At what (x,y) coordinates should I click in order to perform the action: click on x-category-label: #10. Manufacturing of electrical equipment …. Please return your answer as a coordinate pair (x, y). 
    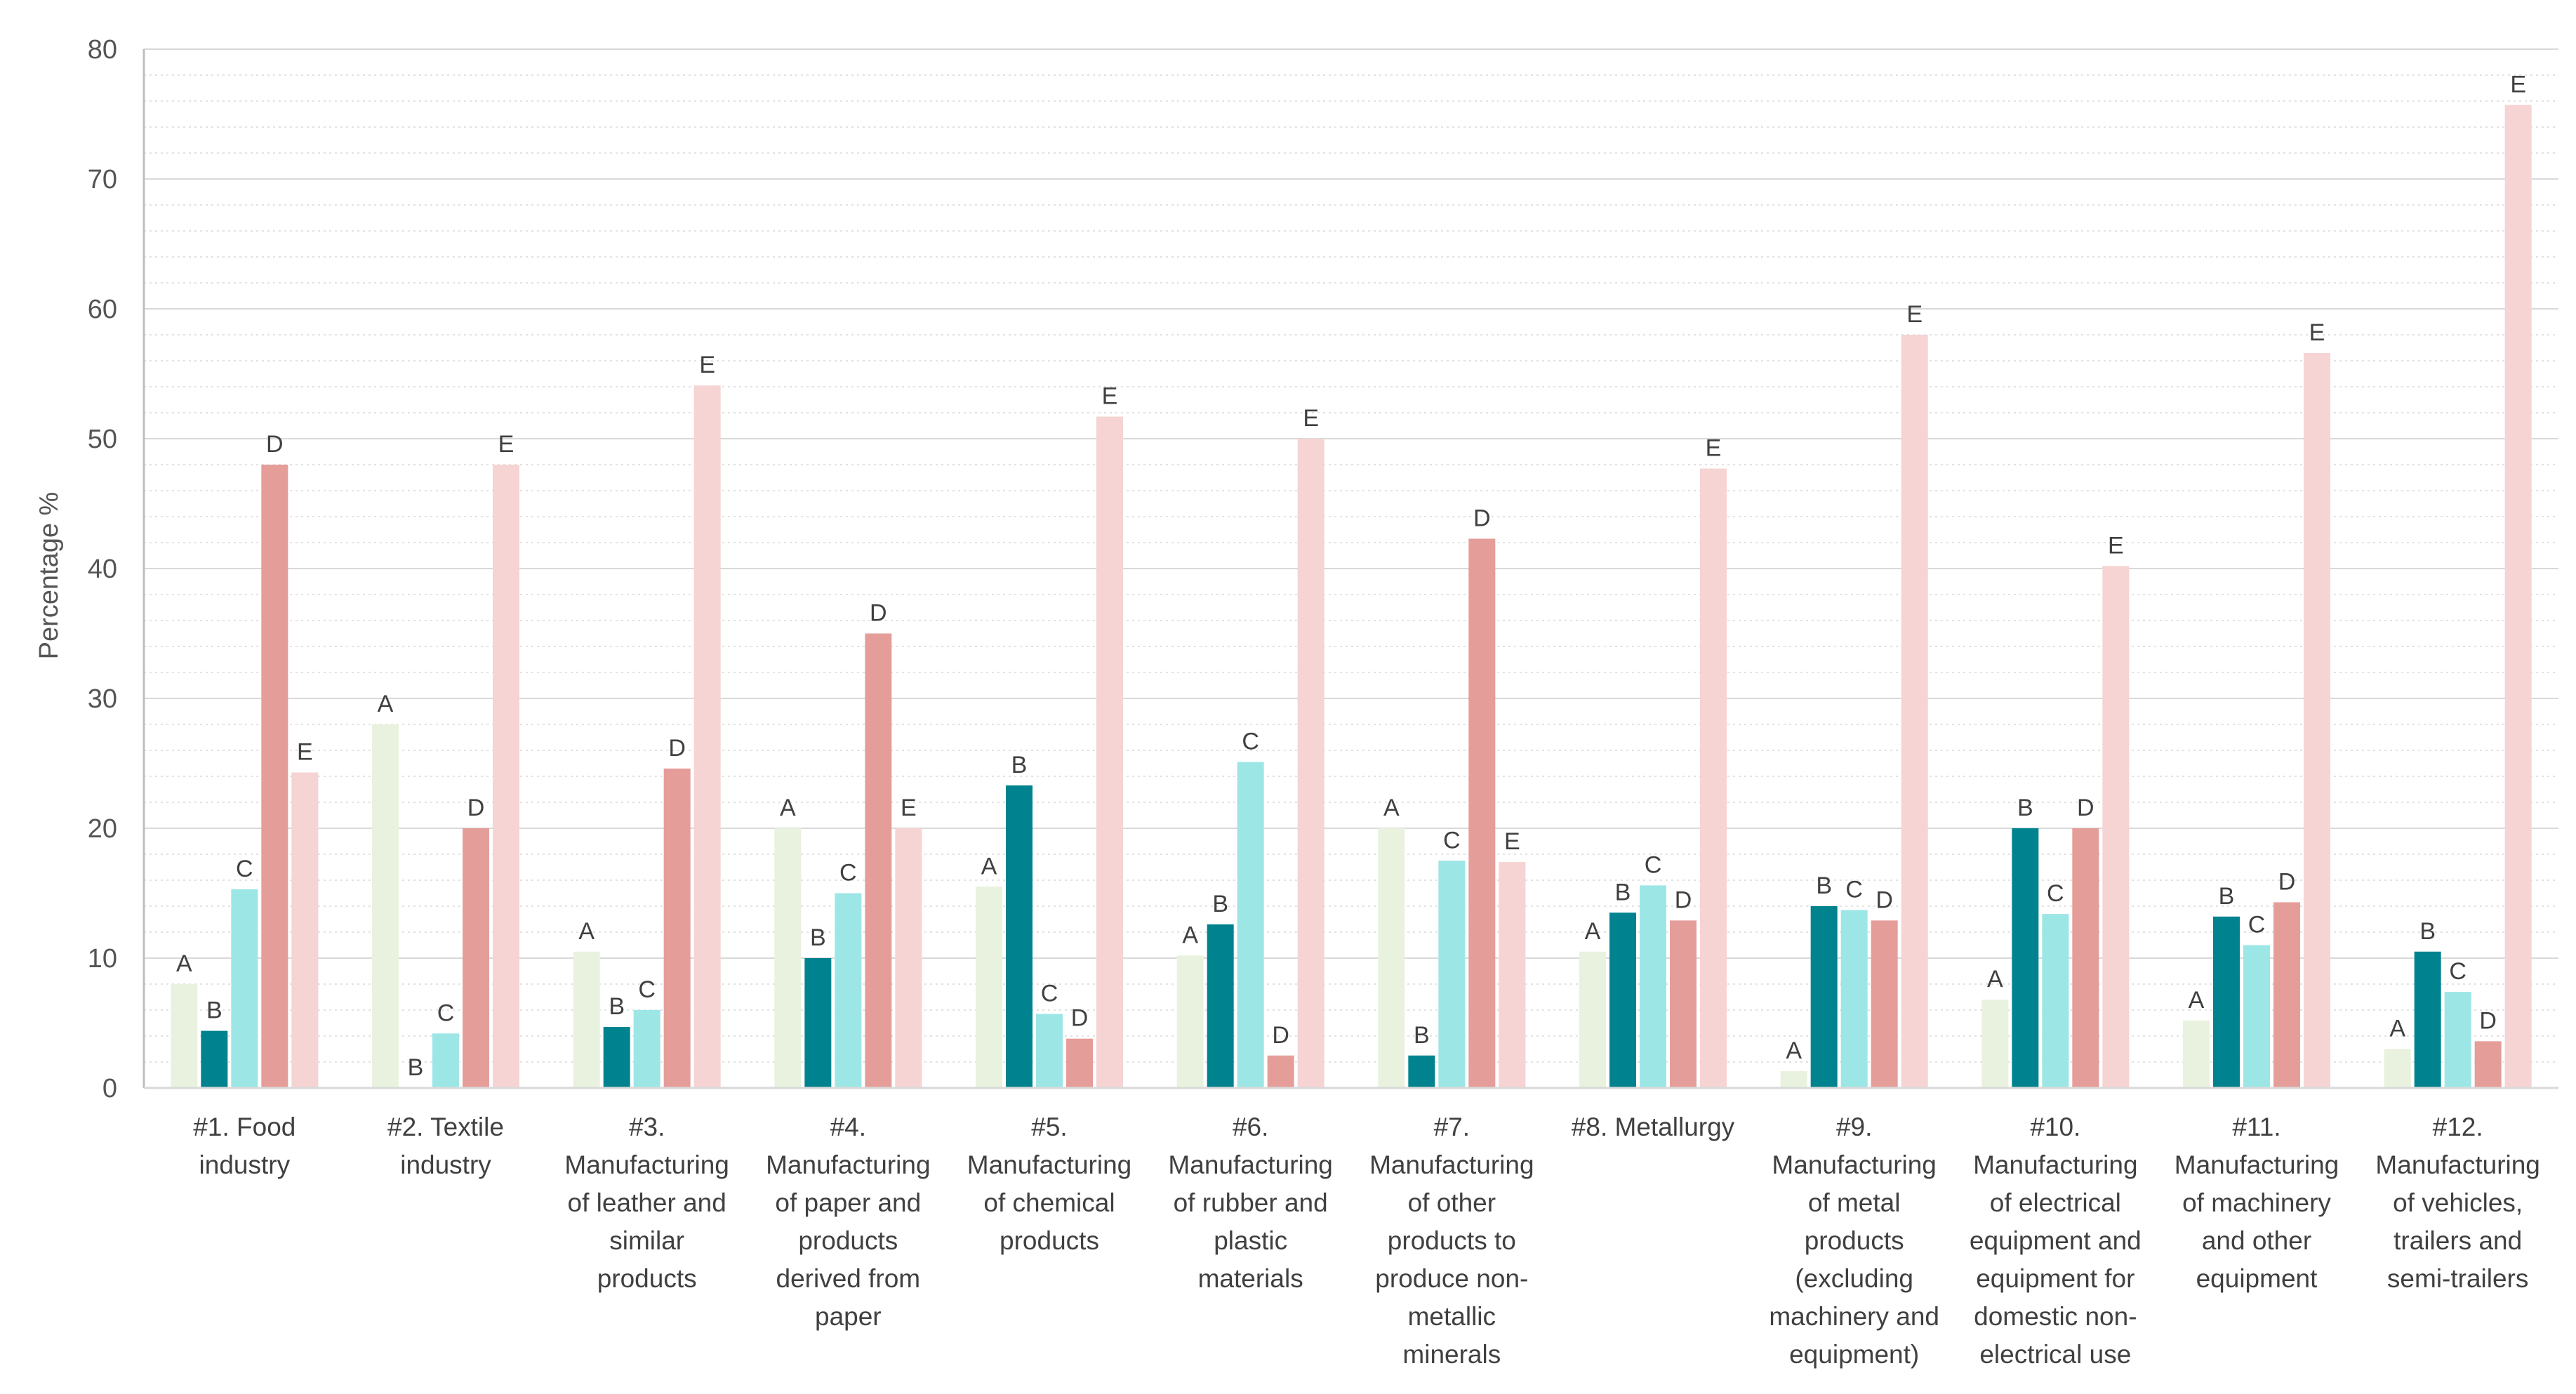
    Looking at the image, I should click on (2056, 1241).